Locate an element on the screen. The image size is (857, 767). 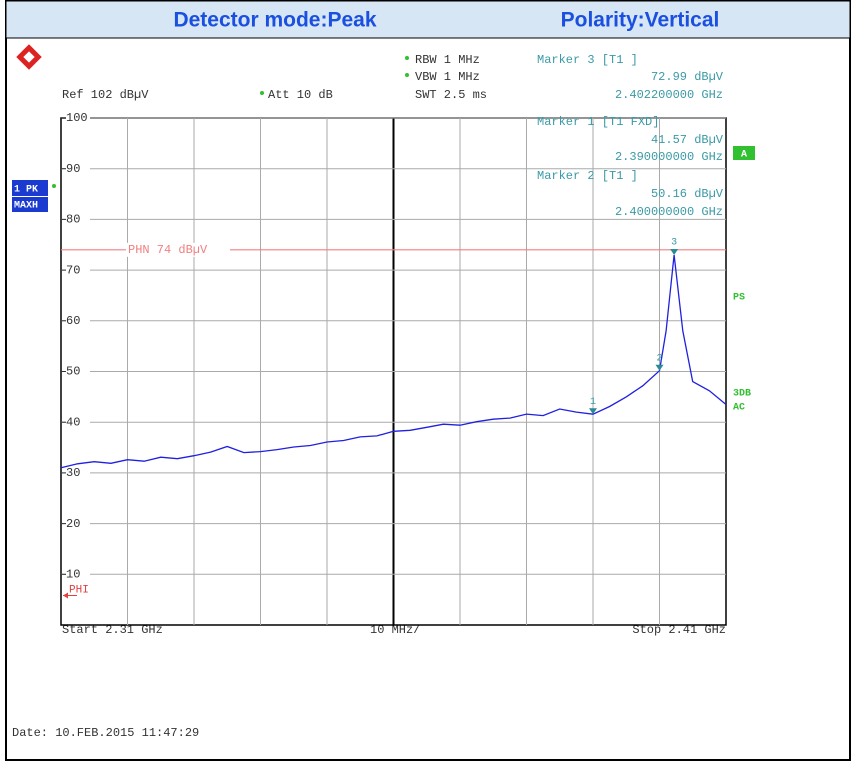
header-left: Detector mode:Peak is located at coordinates (274, 20).